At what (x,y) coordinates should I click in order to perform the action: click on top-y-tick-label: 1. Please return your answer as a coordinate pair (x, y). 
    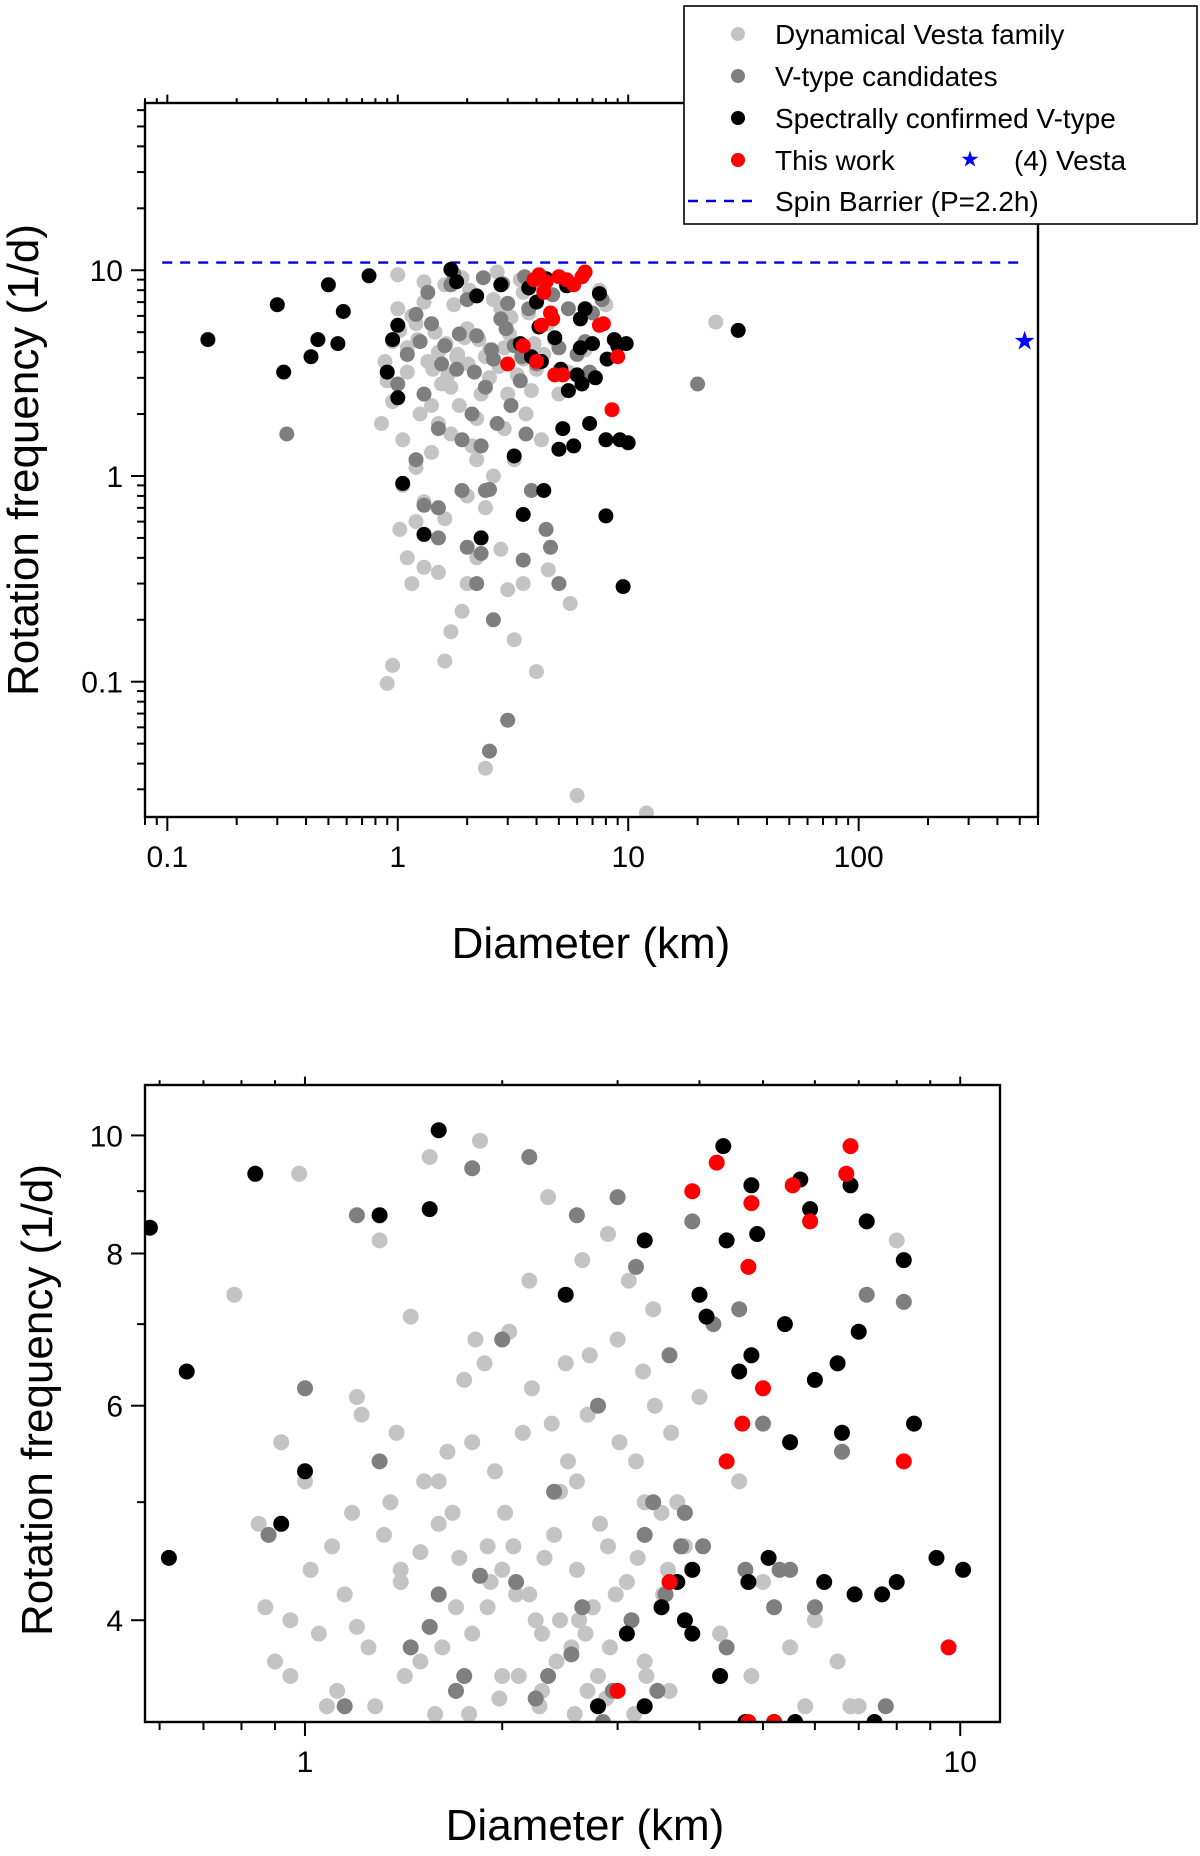
    Looking at the image, I should click on (114, 477).